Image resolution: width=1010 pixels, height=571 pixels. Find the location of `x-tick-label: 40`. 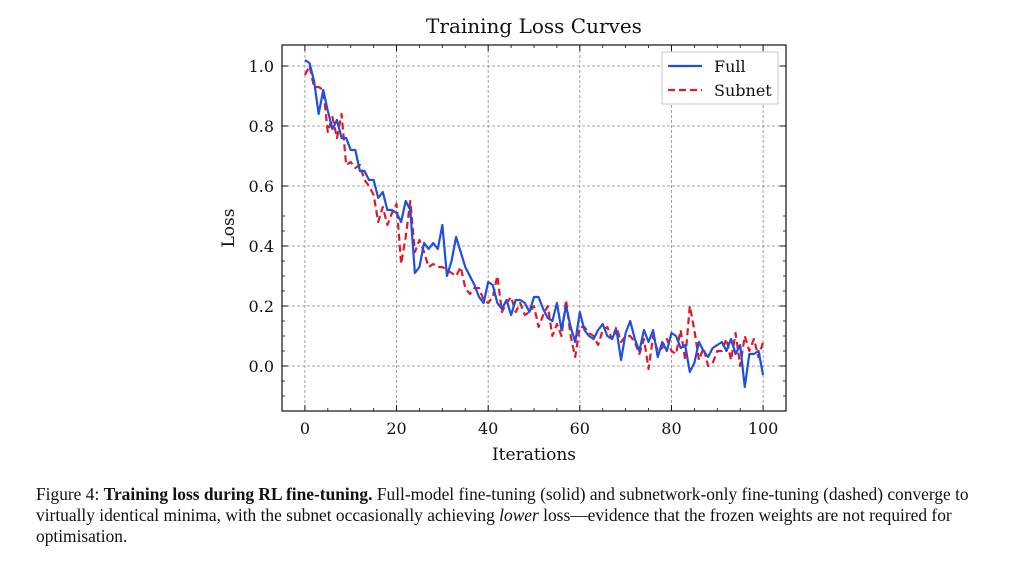

x-tick-label: 40 is located at coordinates (488, 428).